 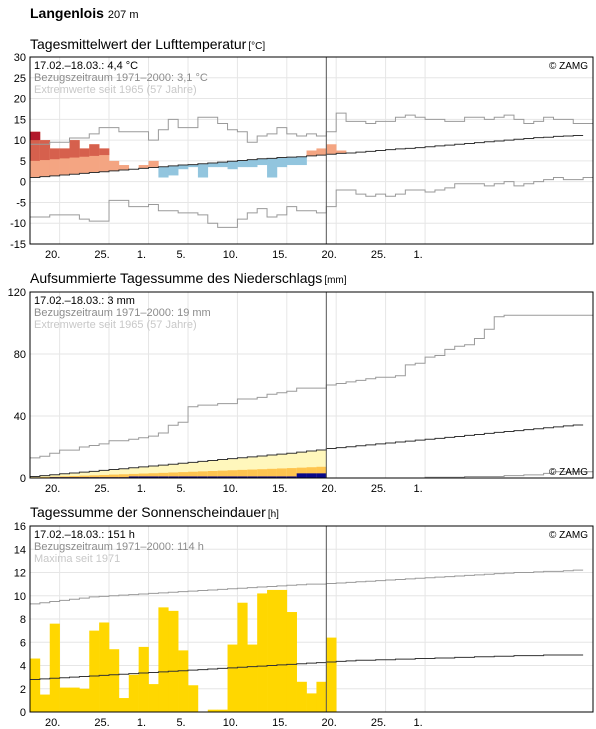 What do you see at coordinates (67, 13) in the screenshot?
I see `station-name: Langenlois` at bounding box center [67, 13].